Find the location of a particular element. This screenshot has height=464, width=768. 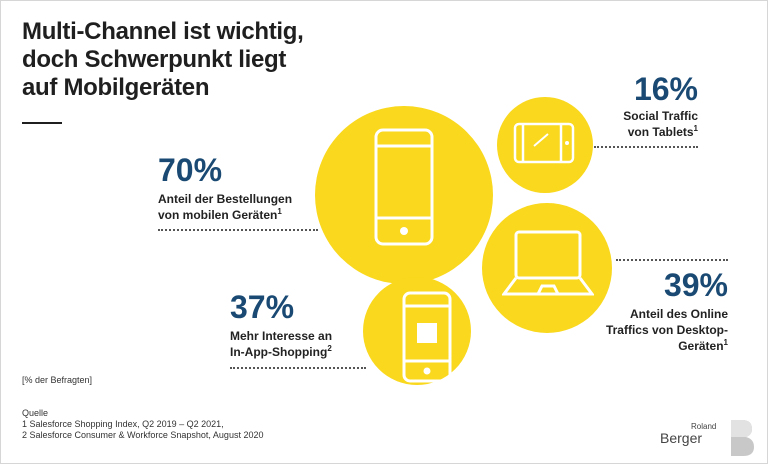

unit-note: [% der Befragten] is located at coordinates (57, 380).